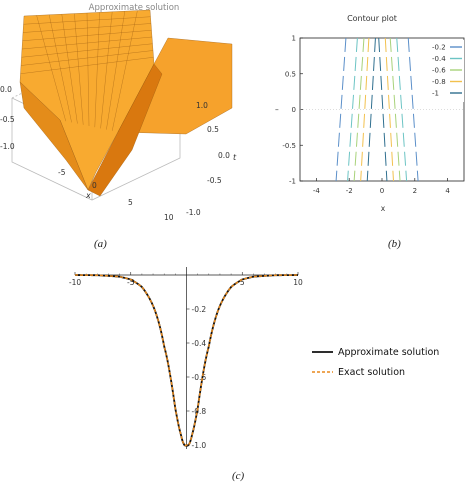  I want to click on contour-legend: -0.2 -0.4 -0.6 -0.8 -1, so click(442, 71).